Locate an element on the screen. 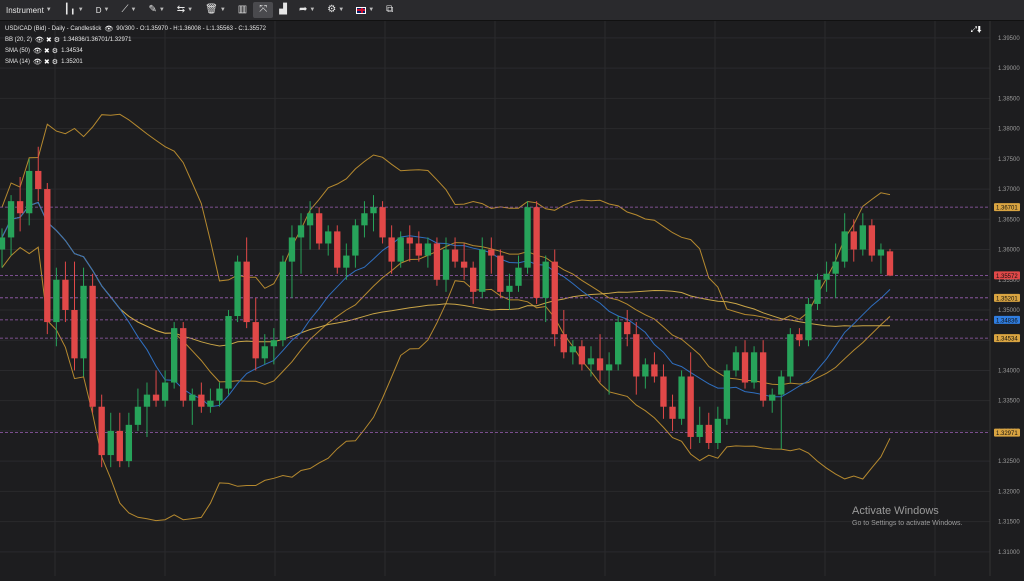  price-marker-label: 1.35201 is located at coordinates (1007, 299).